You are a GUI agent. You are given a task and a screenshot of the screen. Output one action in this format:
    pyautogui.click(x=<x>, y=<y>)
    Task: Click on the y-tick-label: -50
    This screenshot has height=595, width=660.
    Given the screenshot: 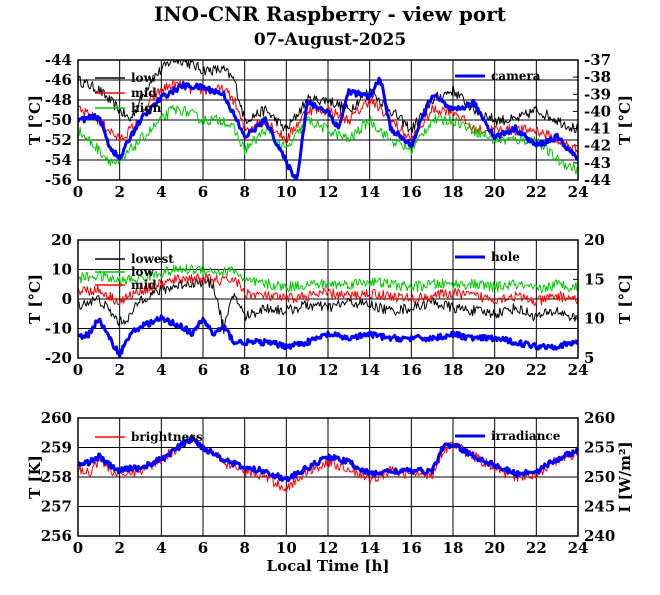 What is the action you would take?
    pyautogui.click(x=58, y=120)
    